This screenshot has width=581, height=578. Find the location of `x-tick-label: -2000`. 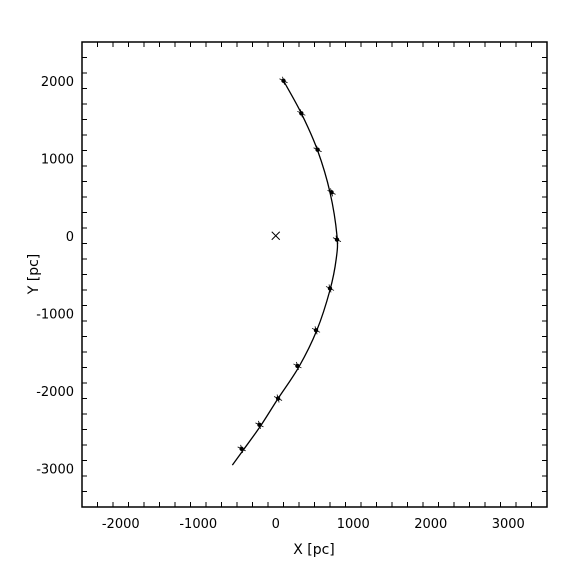

x-tick-label: -2000 is located at coordinates (121, 524).